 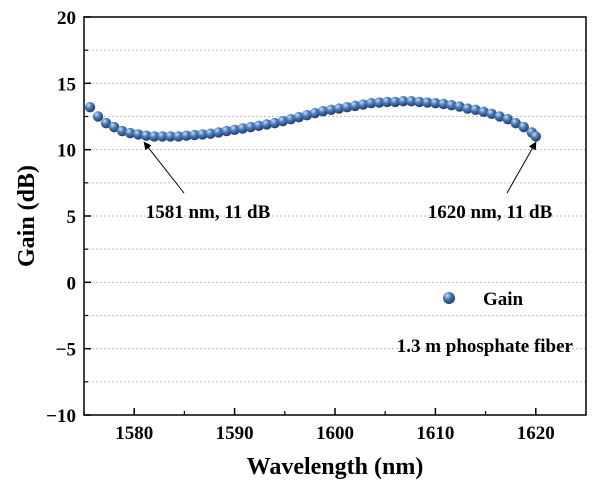 I want to click on y-tick-label: 15, so click(x=66, y=84).